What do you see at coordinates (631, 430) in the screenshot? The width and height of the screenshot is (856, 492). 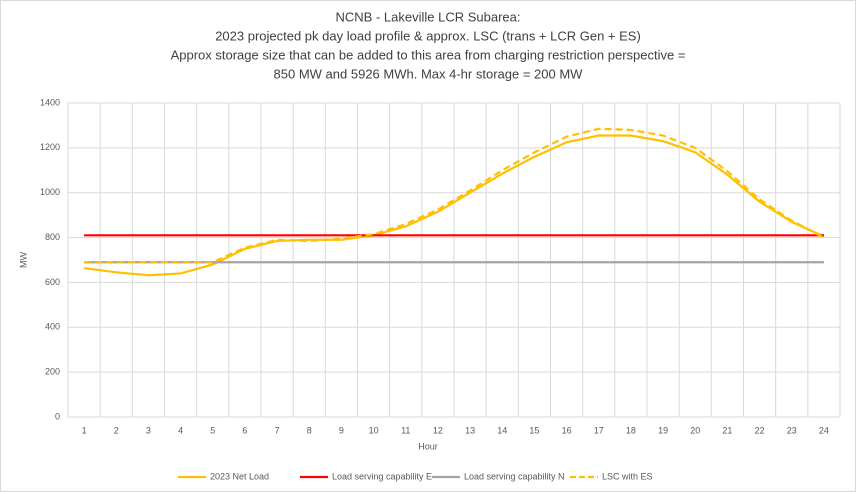 I see `x-tick-label: 18` at bounding box center [631, 430].